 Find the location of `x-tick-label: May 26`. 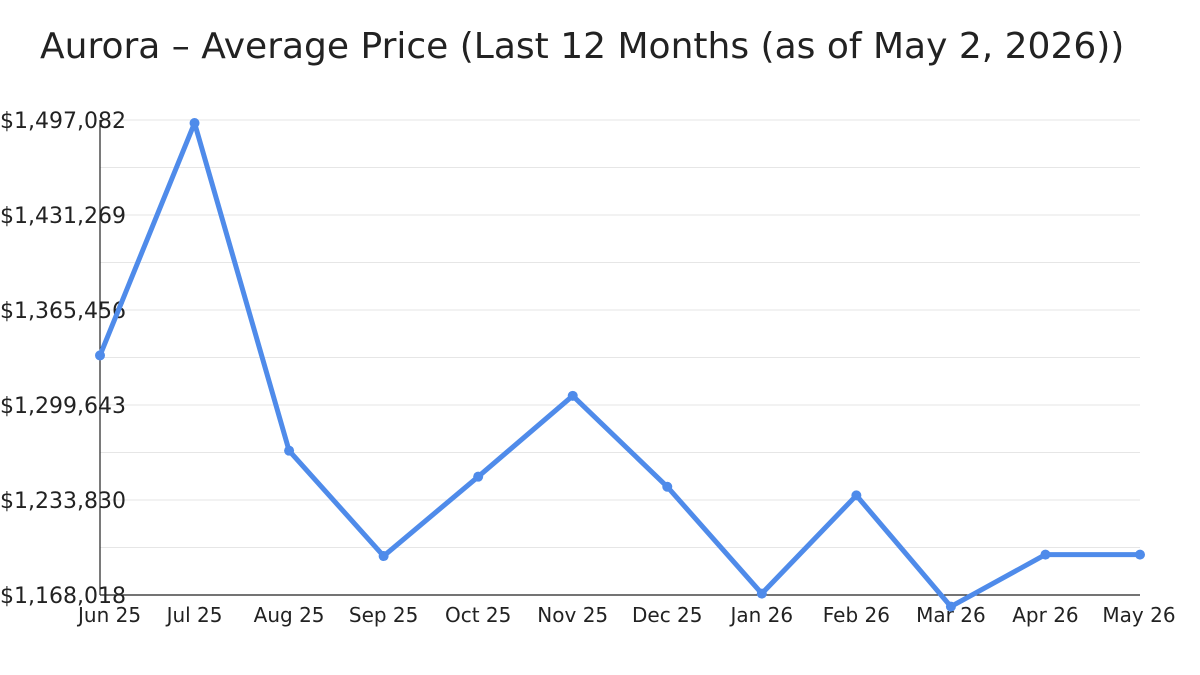

x-tick-label: May 26 is located at coordinates (1138, 615).